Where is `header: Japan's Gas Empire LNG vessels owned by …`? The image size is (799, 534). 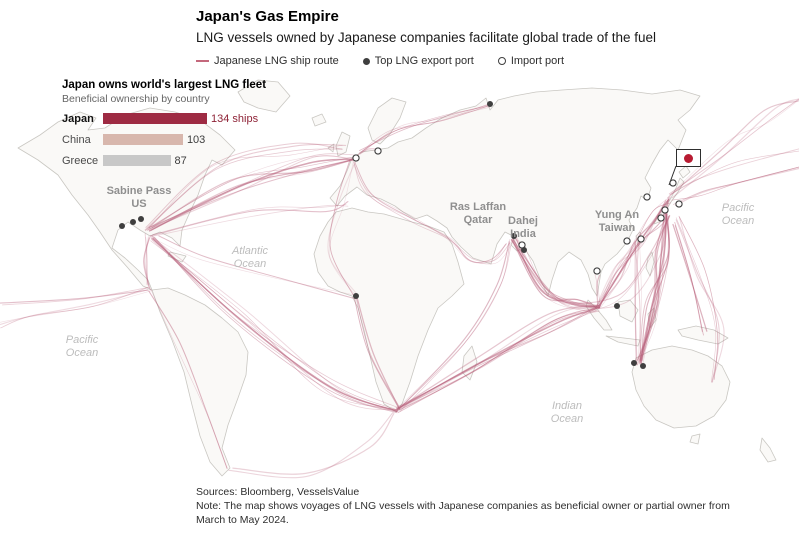 header: Japan's Gas Empire LNG vessels owned by … is located at coordinates (456, 37).